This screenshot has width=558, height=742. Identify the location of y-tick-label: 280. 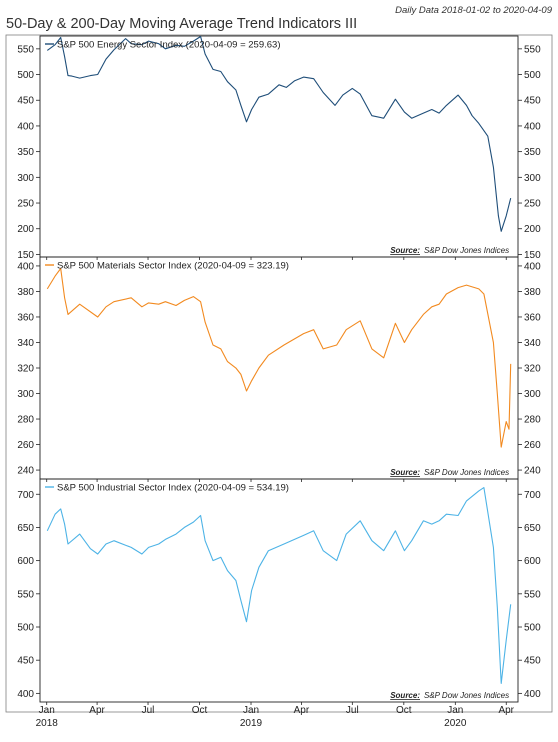
(25, 420).